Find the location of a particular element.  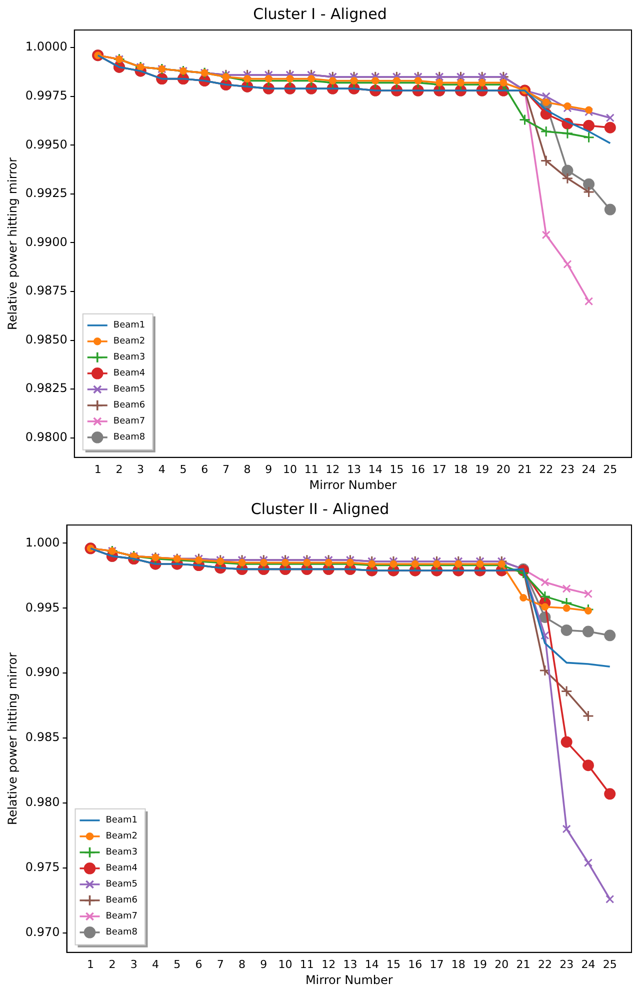

chart-title: Cluster II - Aligned is located at coordinates (320, 509).